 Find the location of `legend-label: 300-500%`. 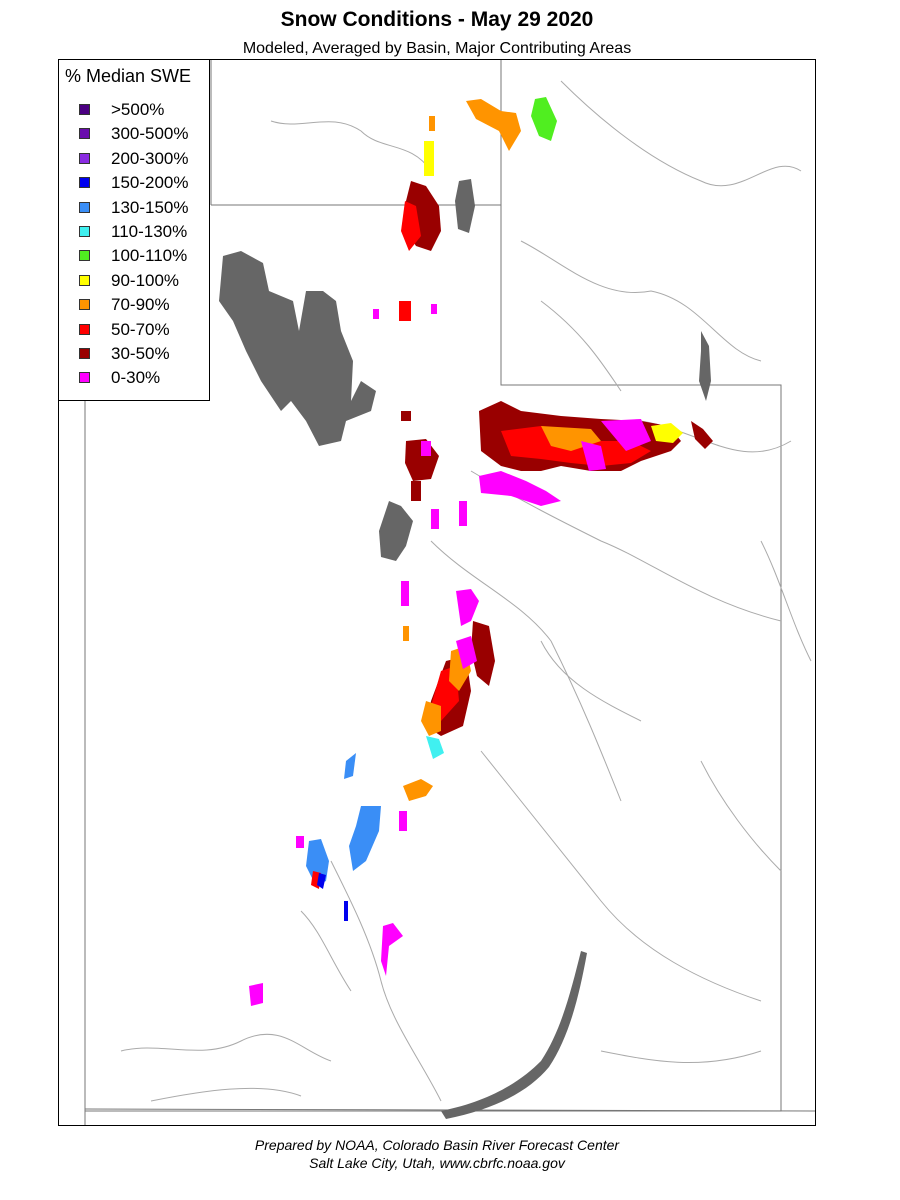

legend-label: 300-500% is located at coordinates (150, 134).